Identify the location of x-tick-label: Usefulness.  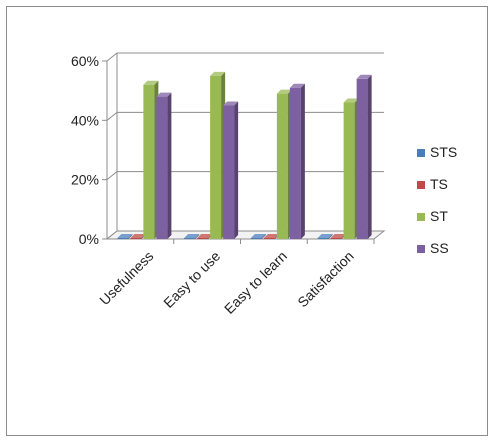
(126, 278).